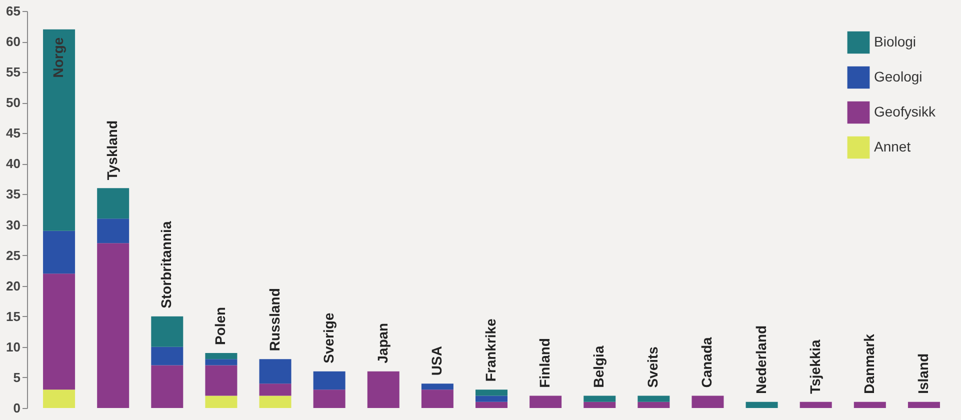  What do you see at coordinates (13, 255) in the screenshot?
I see `y-tick-label: 25` at bounding box center [13, 255].